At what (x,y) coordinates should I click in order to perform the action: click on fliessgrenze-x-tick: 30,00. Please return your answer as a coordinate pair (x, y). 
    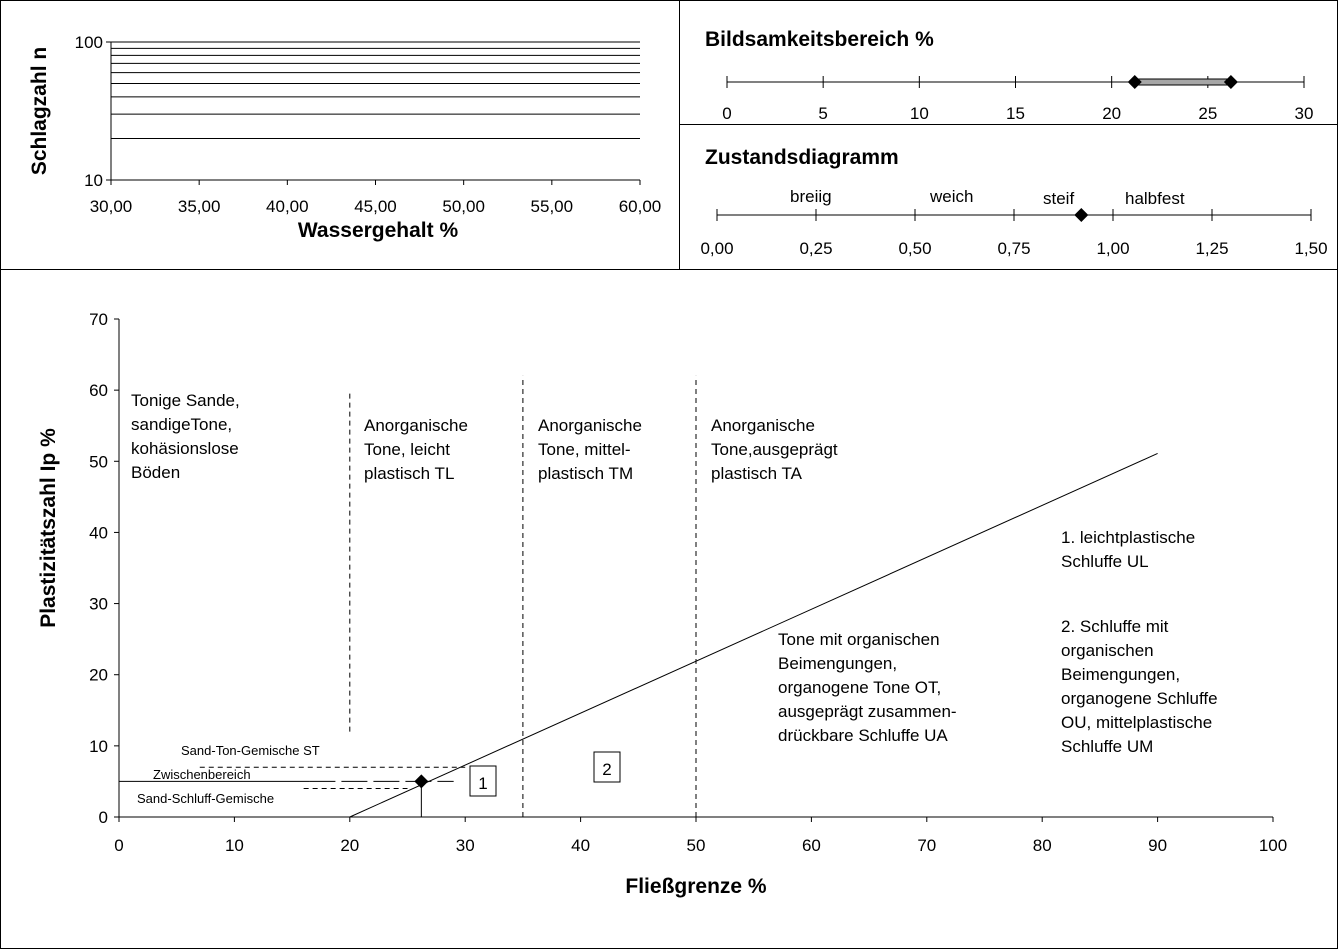
    Looking at the image, I should click on (111, 206).